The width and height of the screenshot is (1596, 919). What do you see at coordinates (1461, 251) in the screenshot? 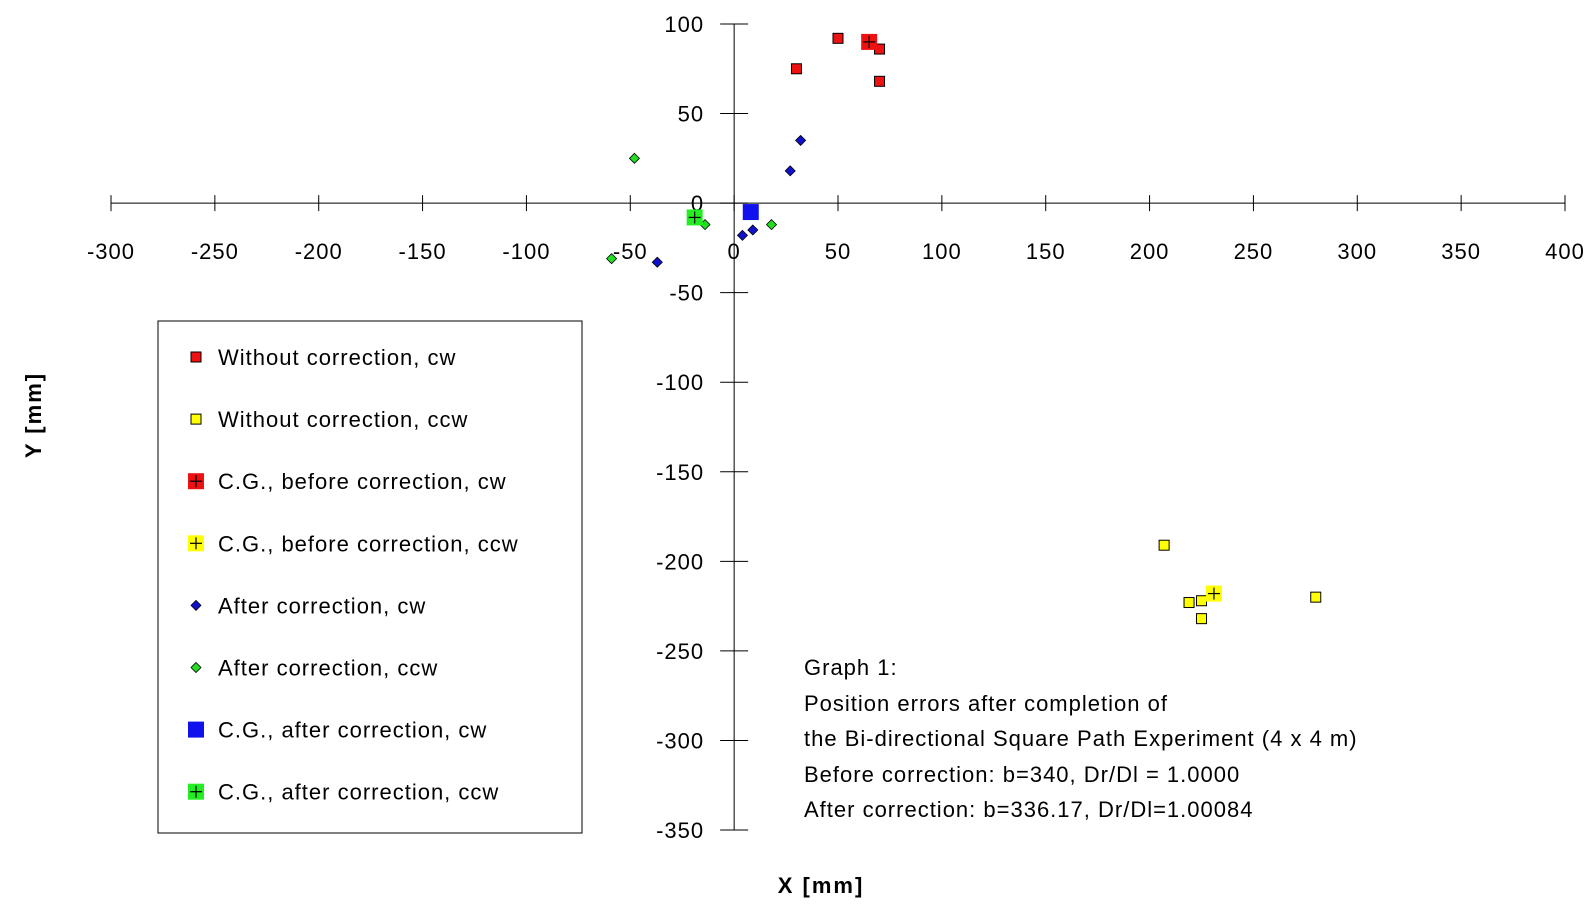
I see `x-tick-label: 350` at bounding box center [1461, 251].